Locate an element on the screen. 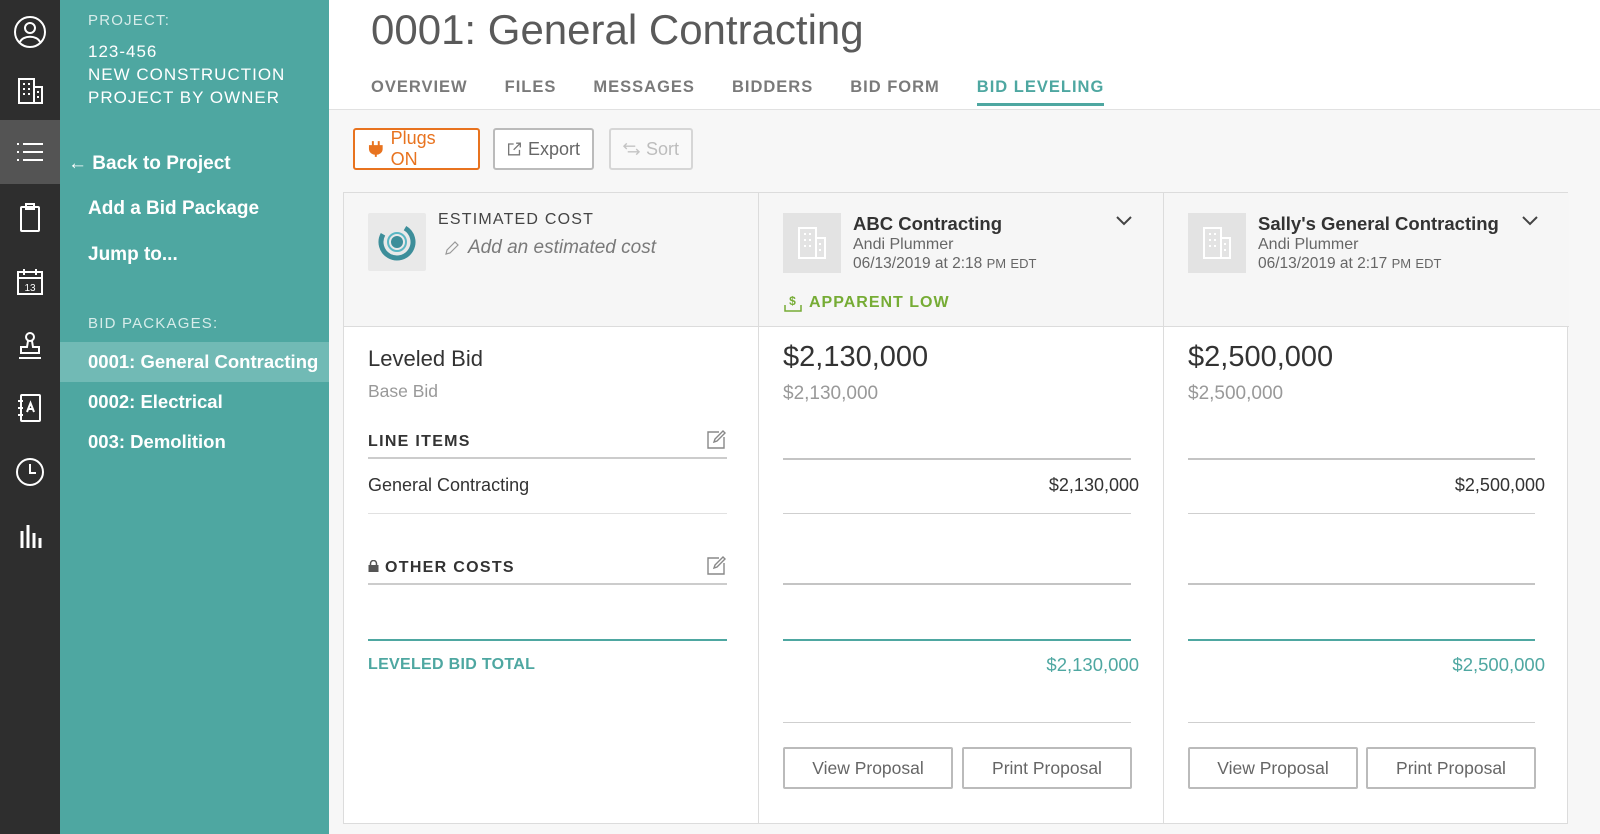 The height and width of the screenshot is (834, 1600). export-label: Export is located at coordinates (553, 148).